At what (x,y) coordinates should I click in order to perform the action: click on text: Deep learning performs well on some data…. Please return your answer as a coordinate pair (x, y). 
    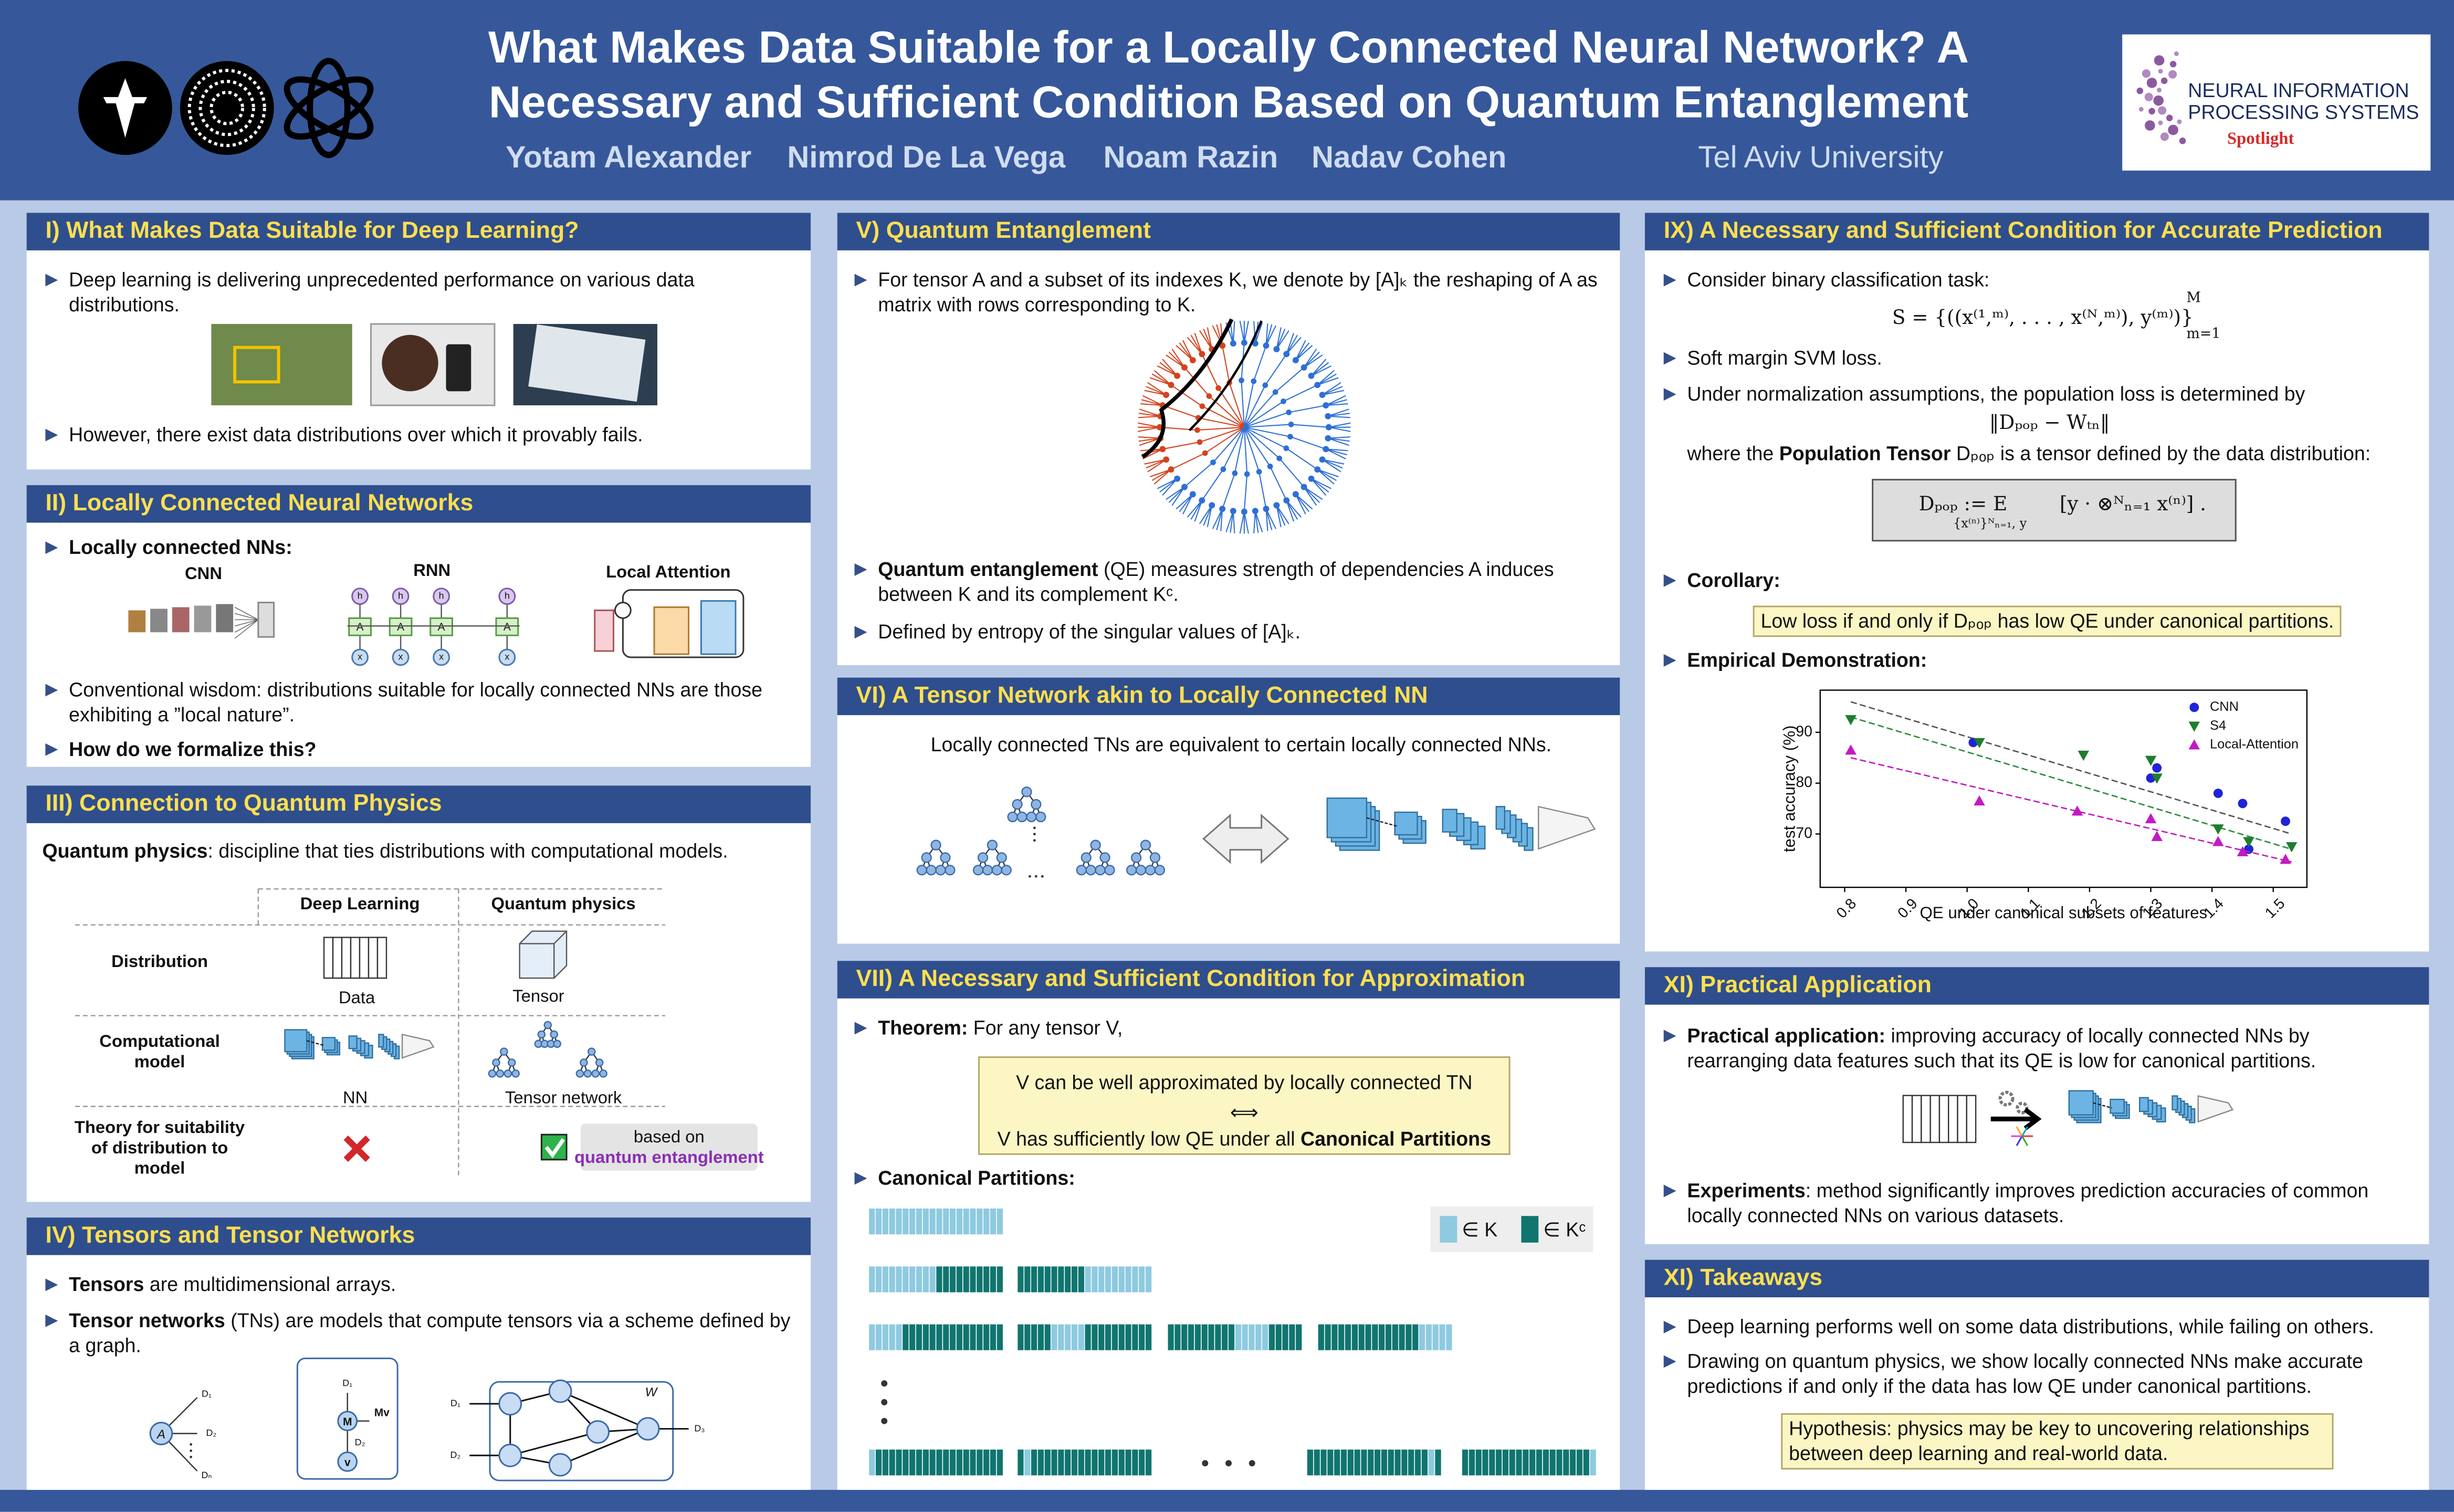
    Looking at the image, I should click on (2030, 1327).